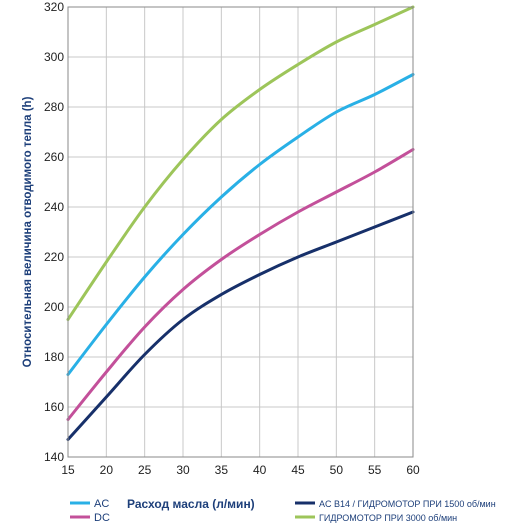  What do you see at coordinates (68, 470) in the screenshot?
I see `x-tick-label: 15` at bounding box center [68, 470].